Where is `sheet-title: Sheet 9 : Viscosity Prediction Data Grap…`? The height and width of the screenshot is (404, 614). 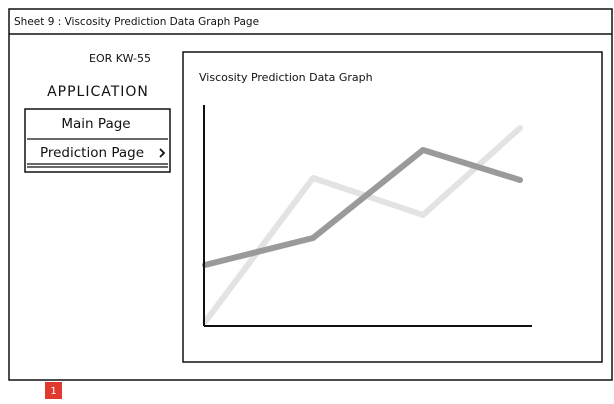 sheet-title: Sheet 9 : Viscosity Prediction Data Grap… is located at coordinates (136, 22).